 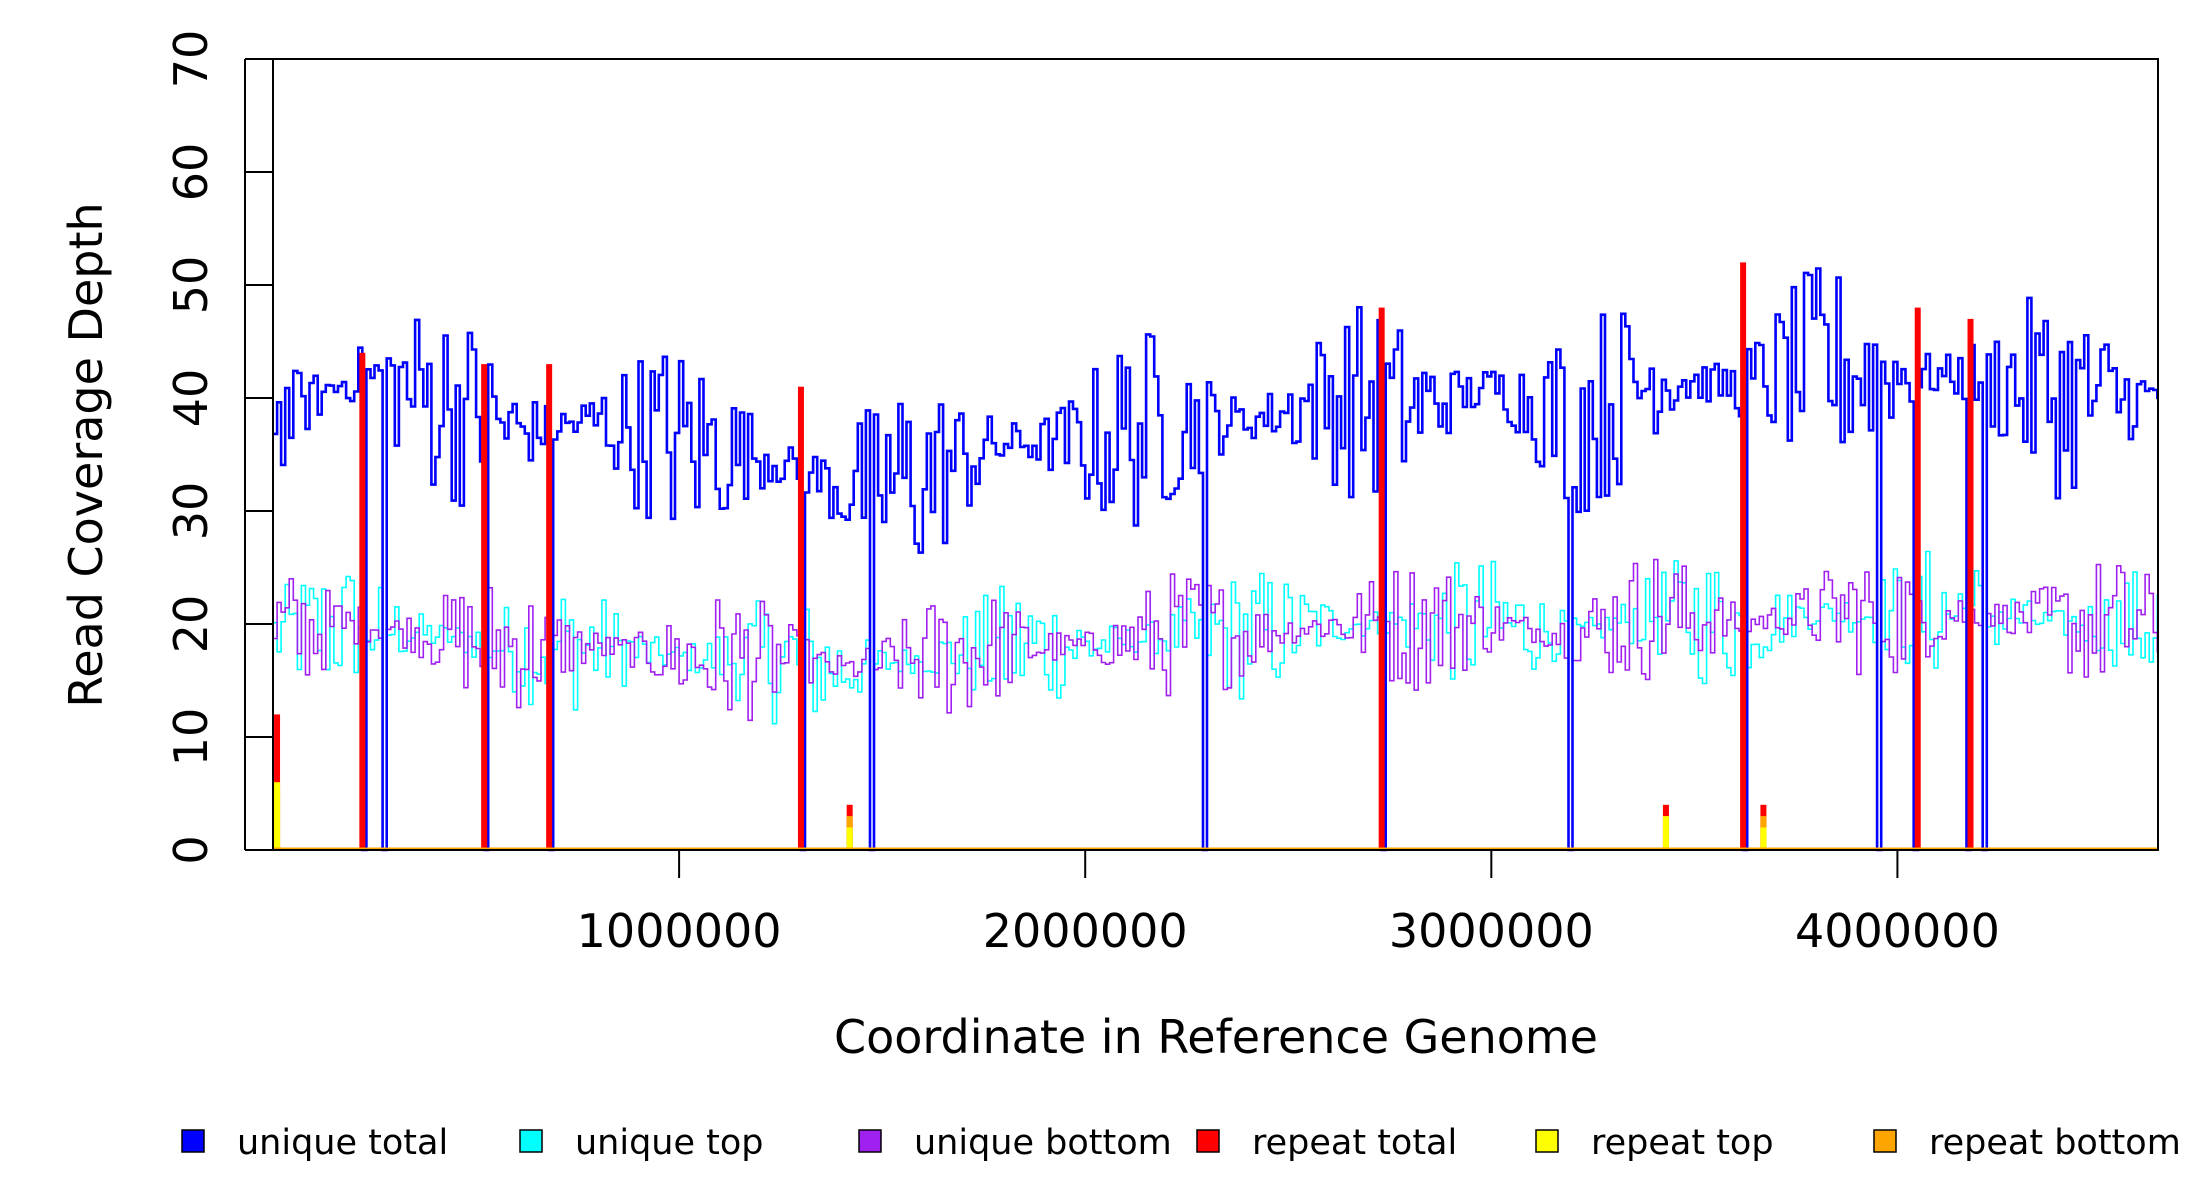 I want to click on legend-item: repeat top, so click(x=1654, y=1143).